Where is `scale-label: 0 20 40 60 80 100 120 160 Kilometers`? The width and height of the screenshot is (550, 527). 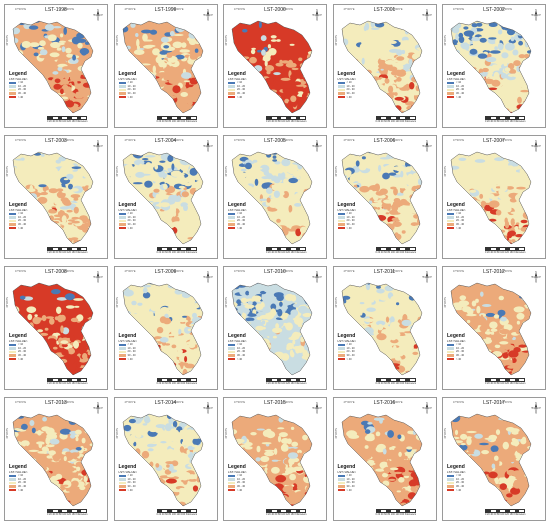 scale-label: 0 20 40 60 80 100 120 160 Kilometers is located at coordinates (67, 384).